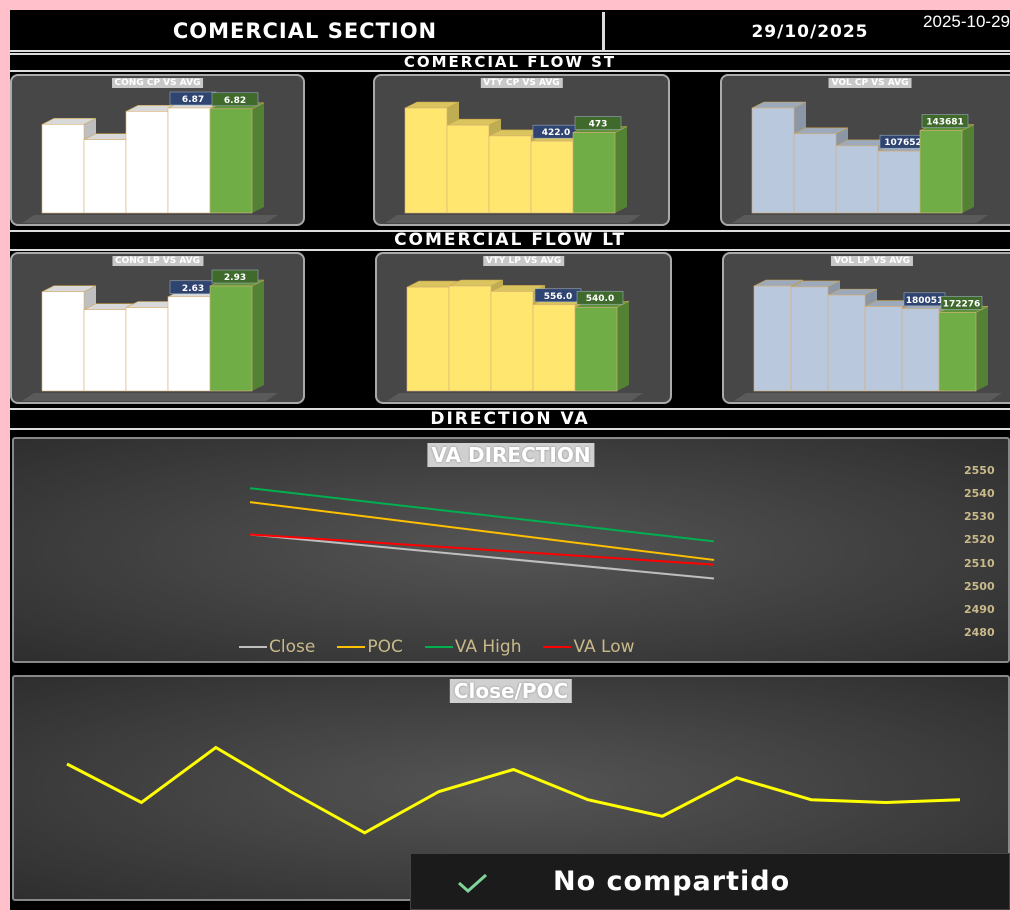 The width and height of the screenshot is (1020, 920). What do you see at coordinates (157, 83) in the screenshot?
I see `chart-title: CONG CP VS AVG` at bounding box center [157, 83].